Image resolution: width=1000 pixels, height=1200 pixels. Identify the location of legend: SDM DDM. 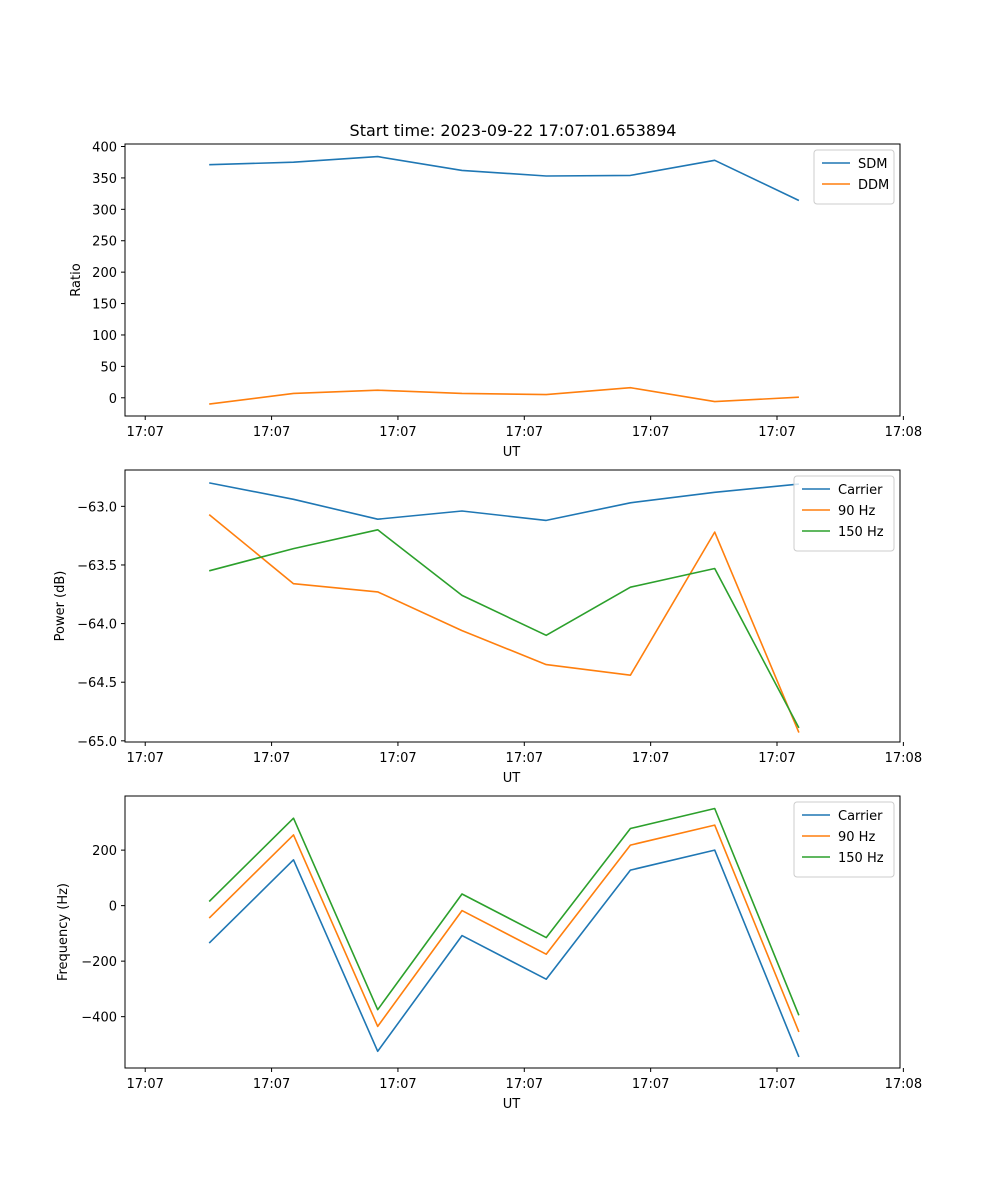
(854, 177).